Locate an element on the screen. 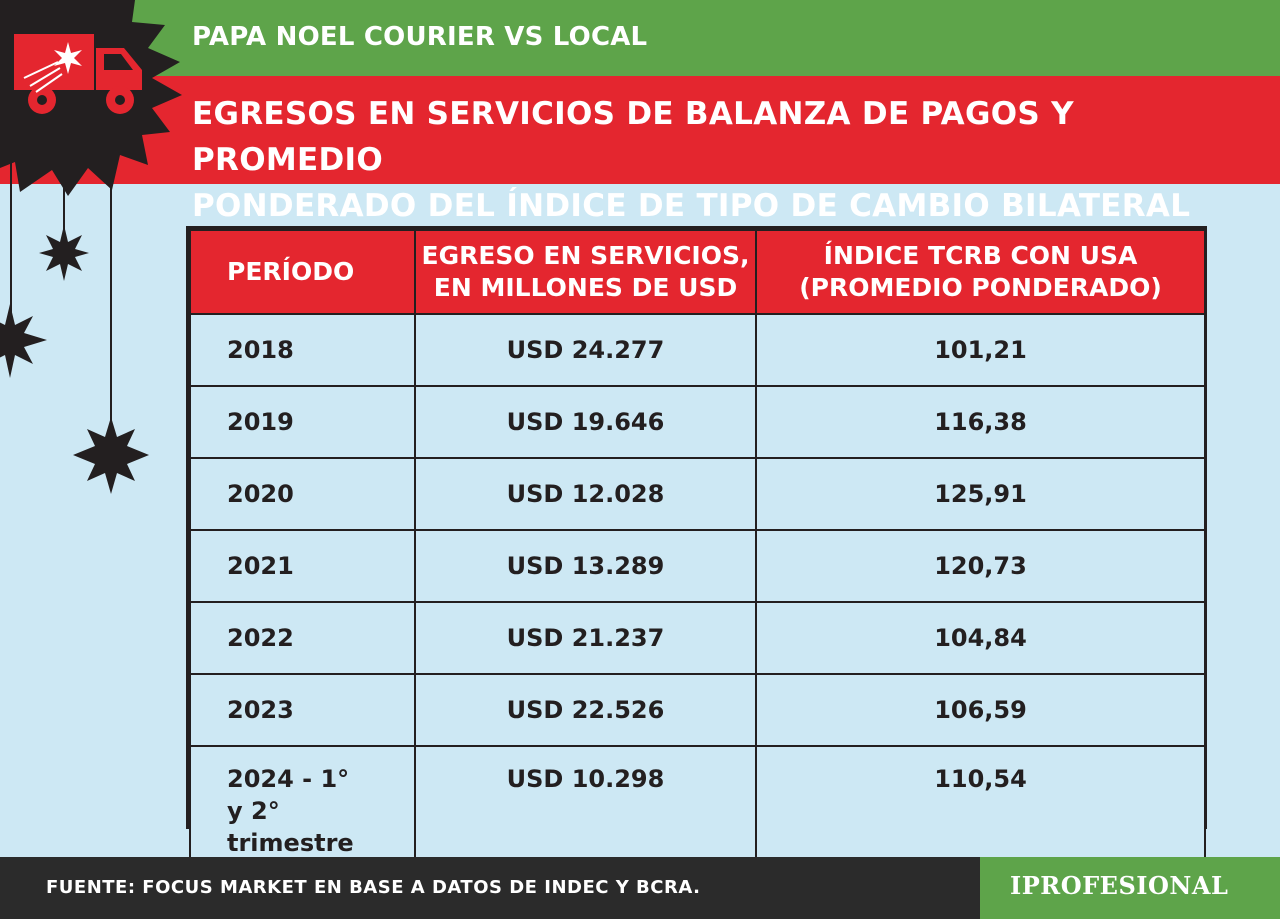 The height and width of the screenshot is (919, 1280). truck-badge is located at coordinates (91, 98).